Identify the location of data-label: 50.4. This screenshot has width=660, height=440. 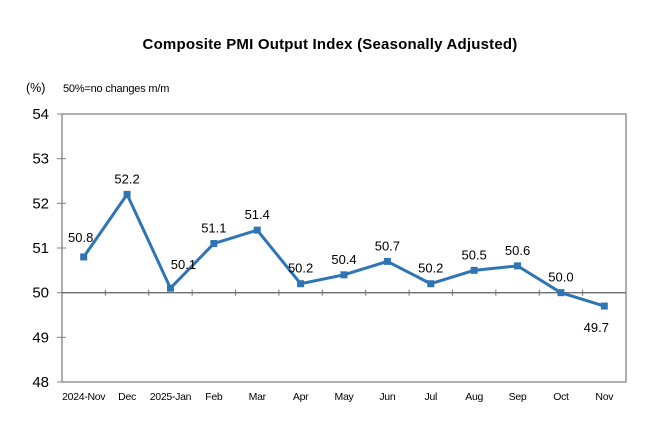
(343, 259).